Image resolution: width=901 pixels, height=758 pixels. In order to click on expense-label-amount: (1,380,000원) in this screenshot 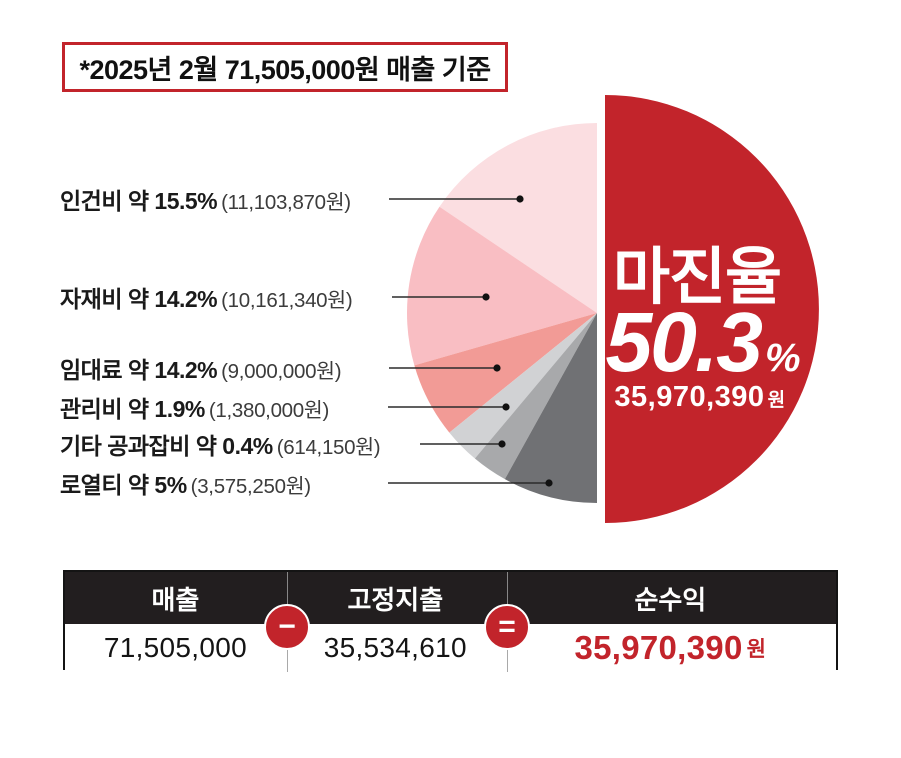, I will do `click(268, 410)`.